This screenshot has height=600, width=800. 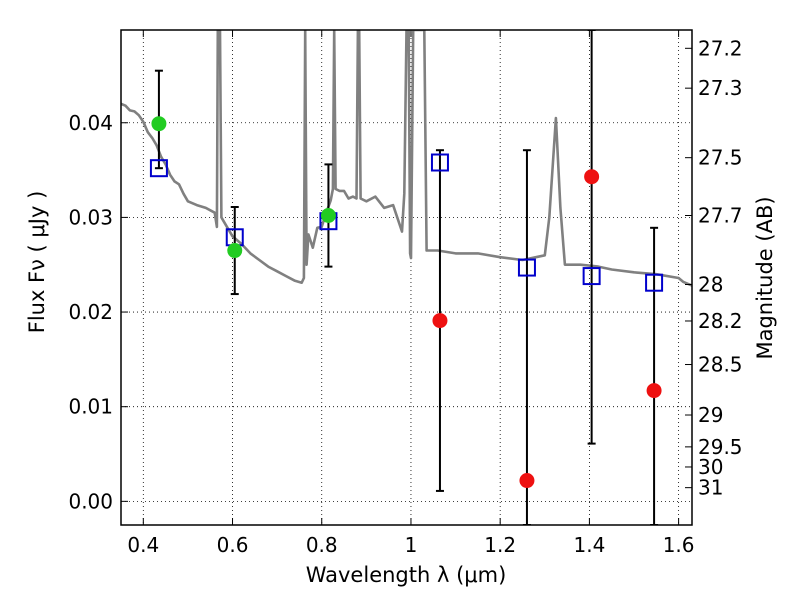 I want to click on mag-tick-label: 29.5, so click(x=720, y=447).